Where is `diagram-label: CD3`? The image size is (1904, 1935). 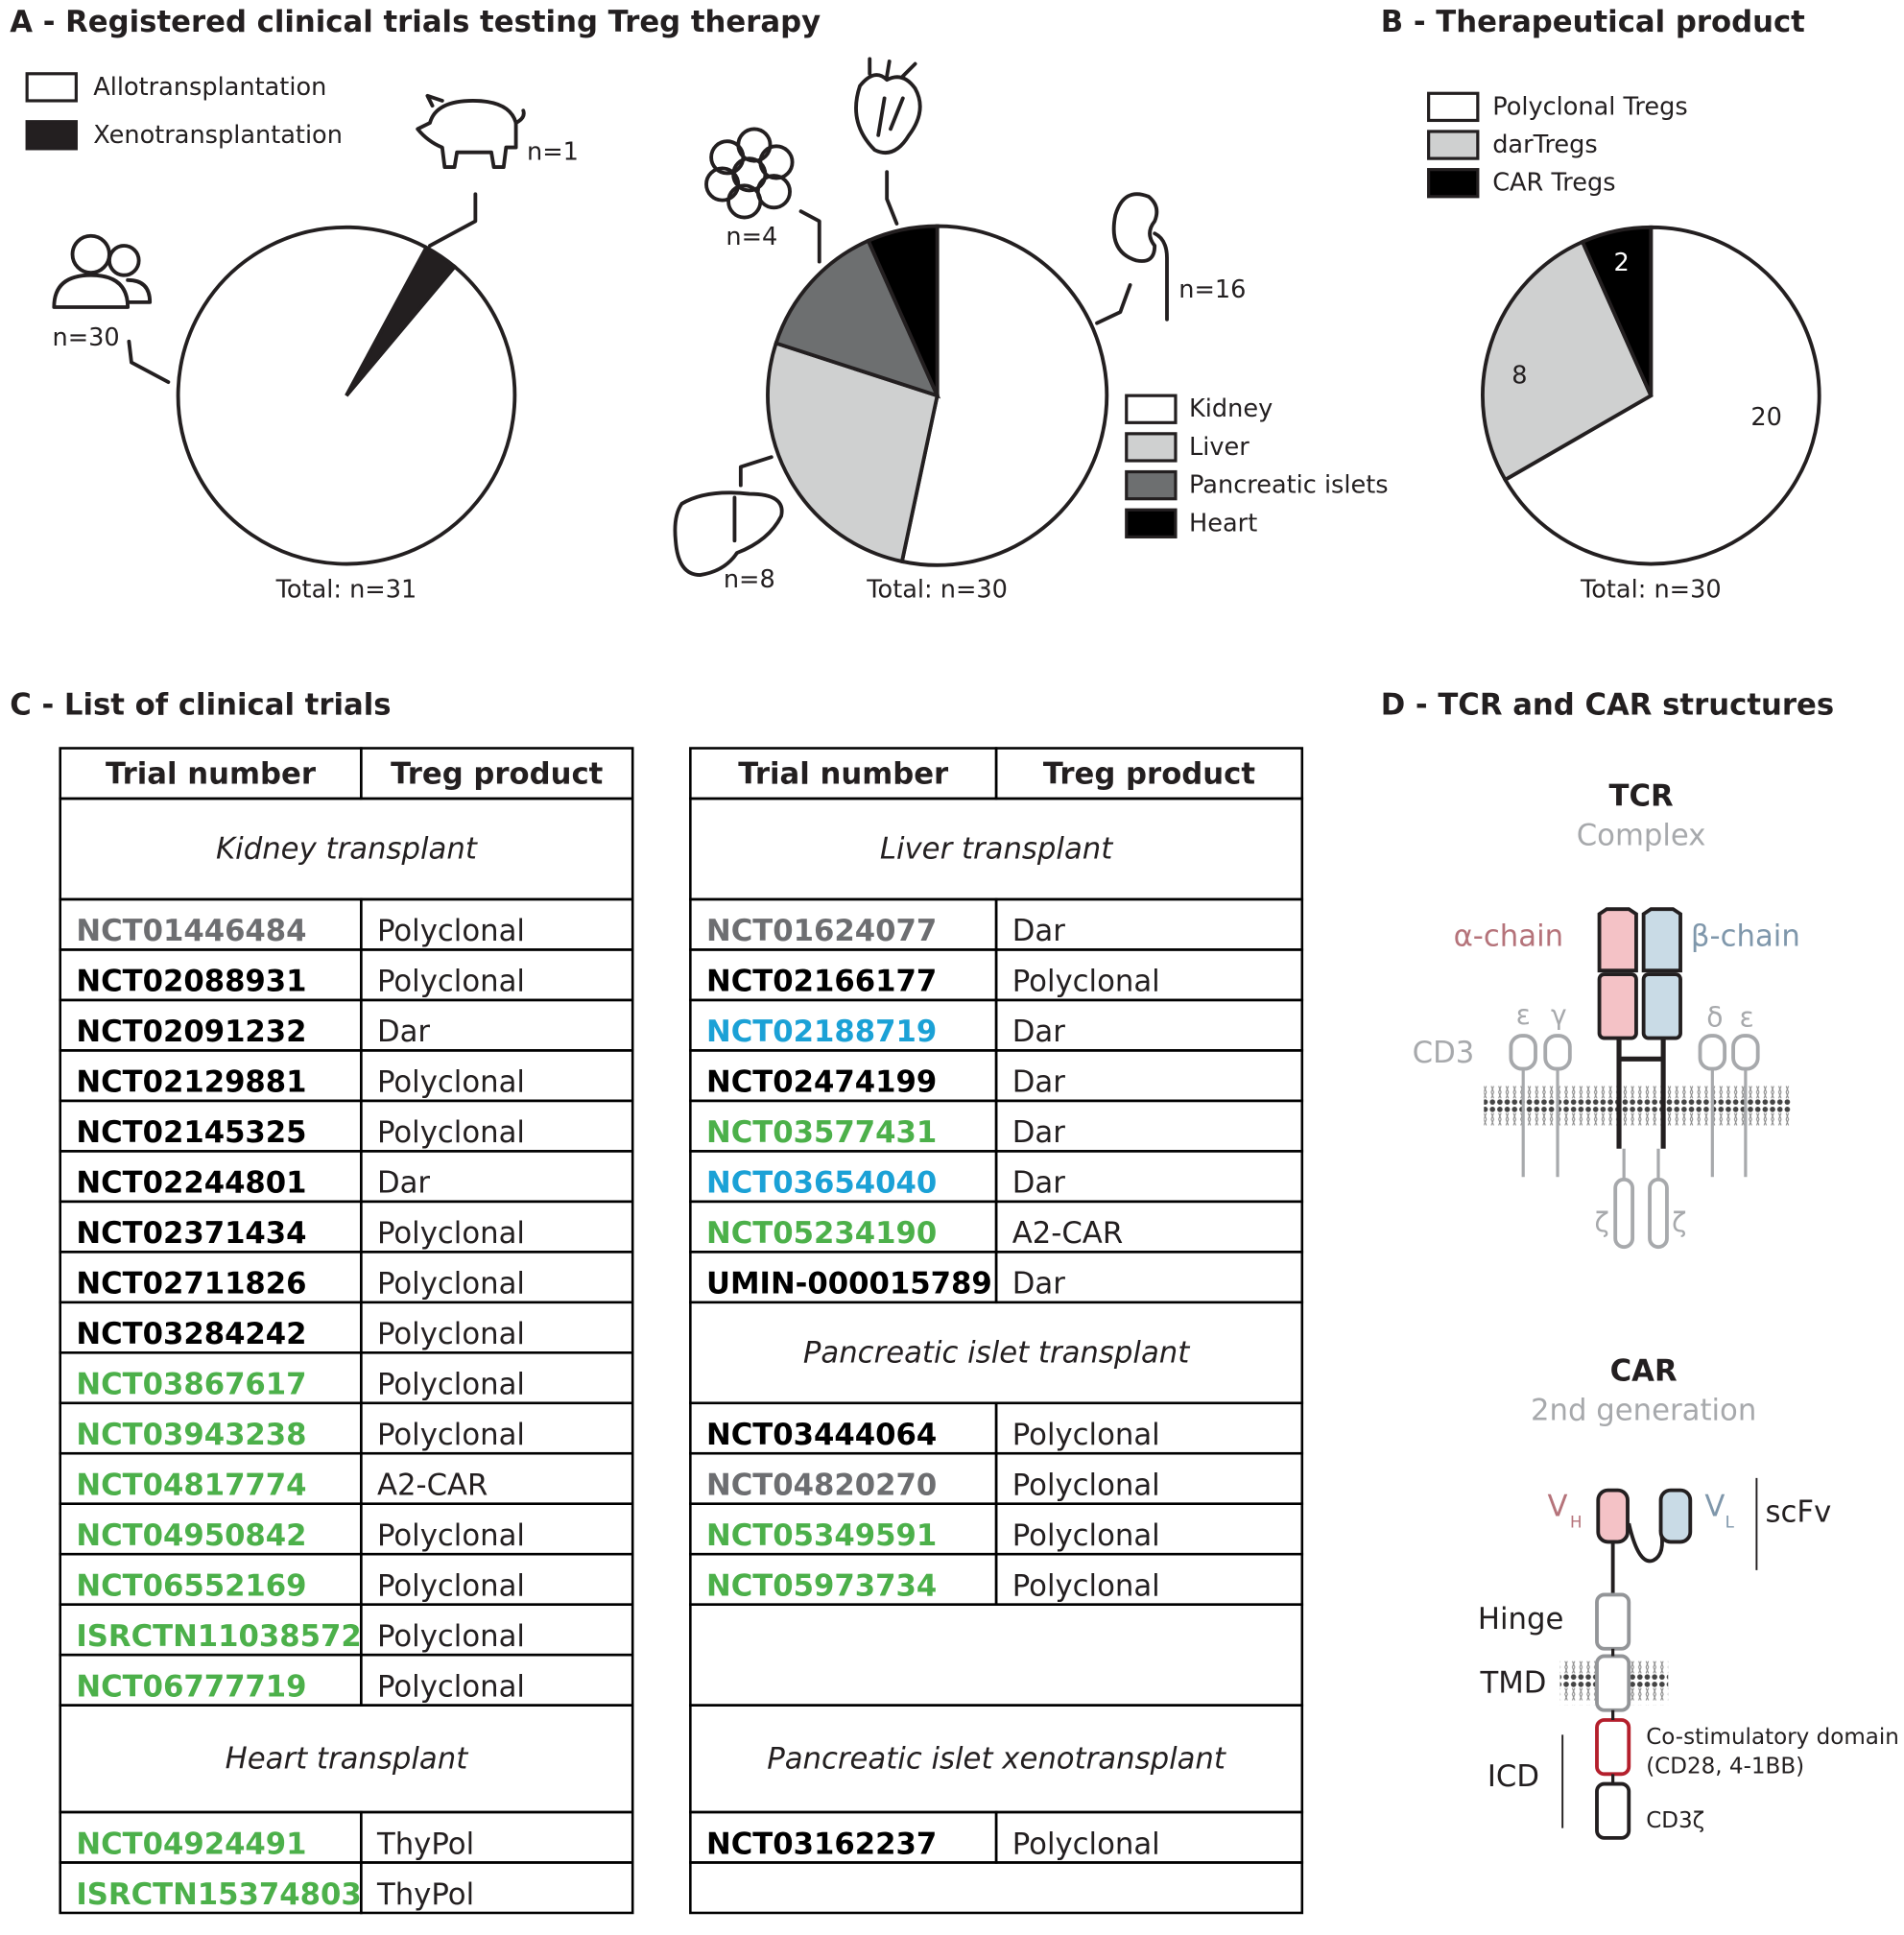
diagram-label: CD3 is located at coordinates (1444, 1053).